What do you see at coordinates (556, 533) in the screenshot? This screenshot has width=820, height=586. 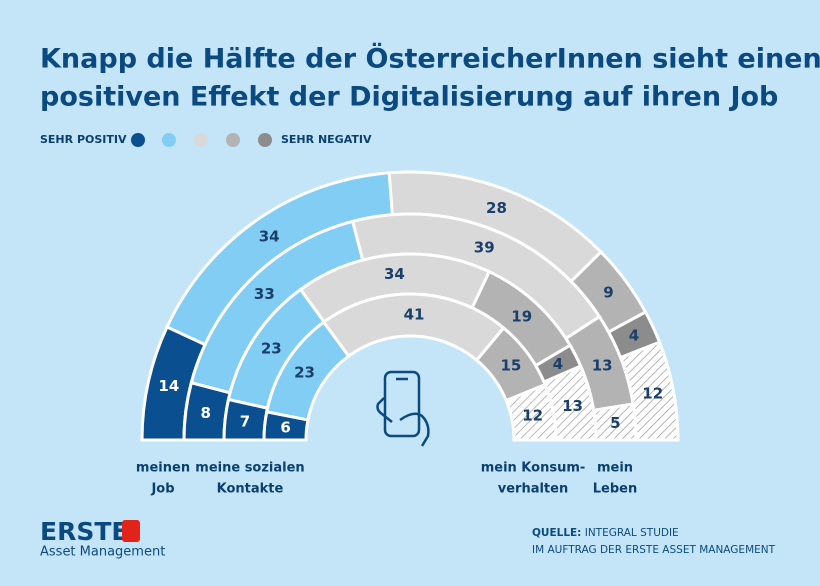 I see `source-label: QUELLE:` at bounding box center [556, 533].